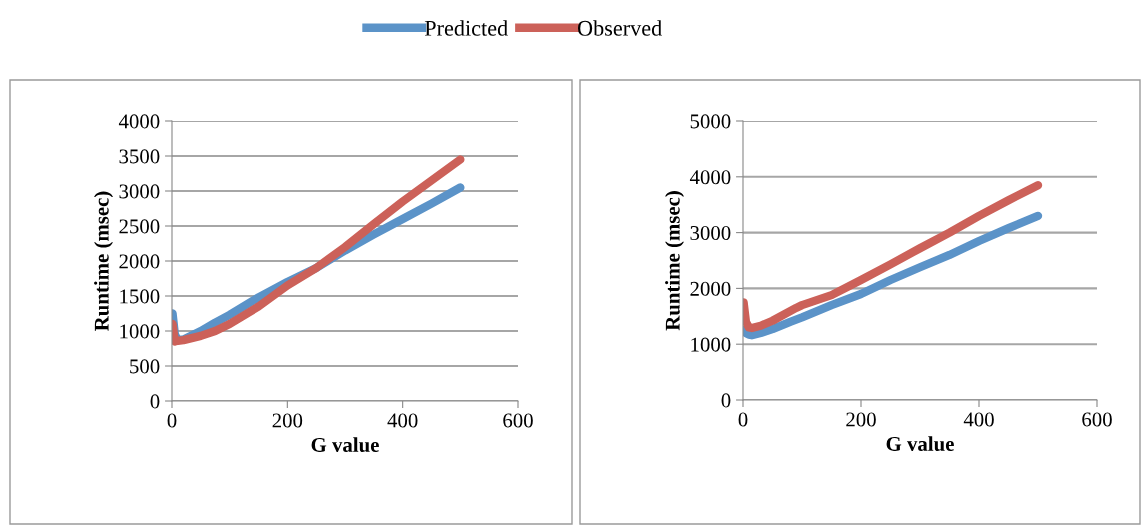 This screenshot has height=525, width=1143. Describe the element at coordinates (466, 28) in the screenshot. I see `legend-label: Predicted` at that location.